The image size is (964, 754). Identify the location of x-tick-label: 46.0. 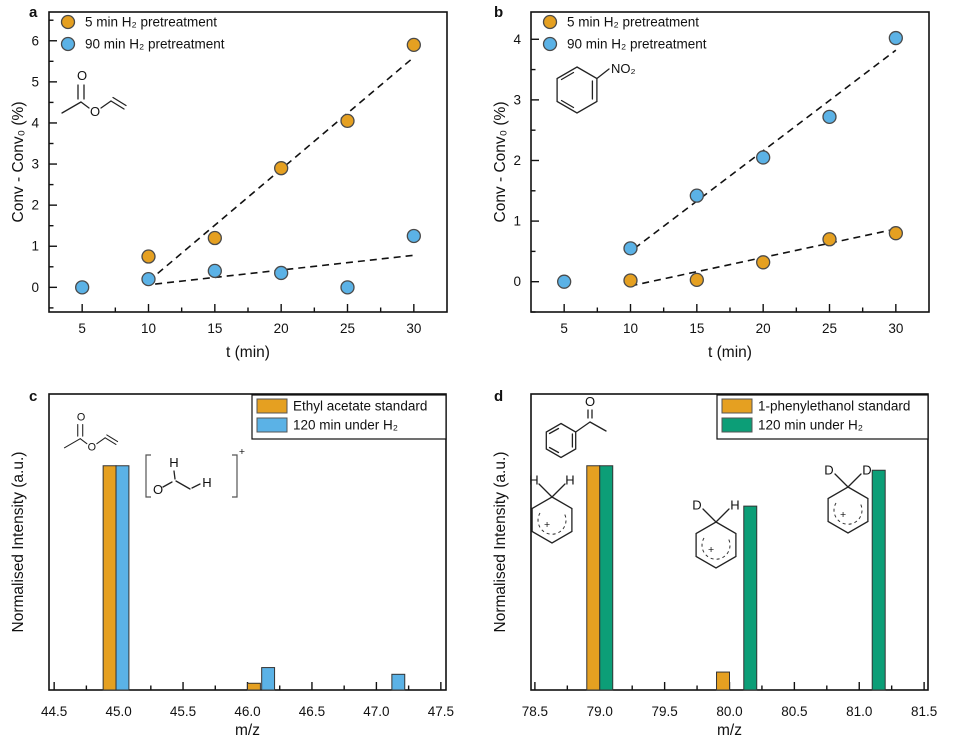
(247, 711).